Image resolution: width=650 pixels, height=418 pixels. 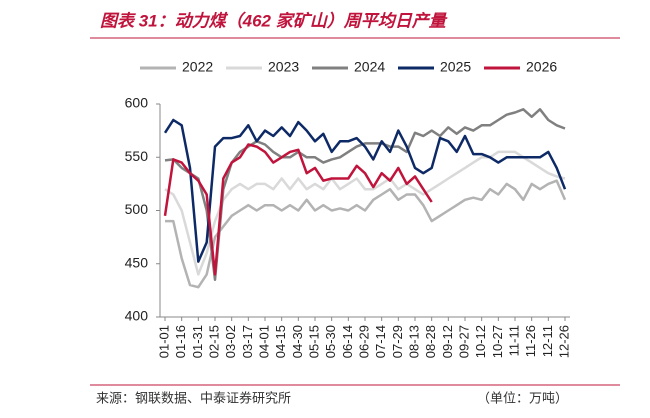 What do you see at coordinates (280, 341) in the screenshot?
I see `x-tick-label: 04-15` at bounding box center [280, 341].